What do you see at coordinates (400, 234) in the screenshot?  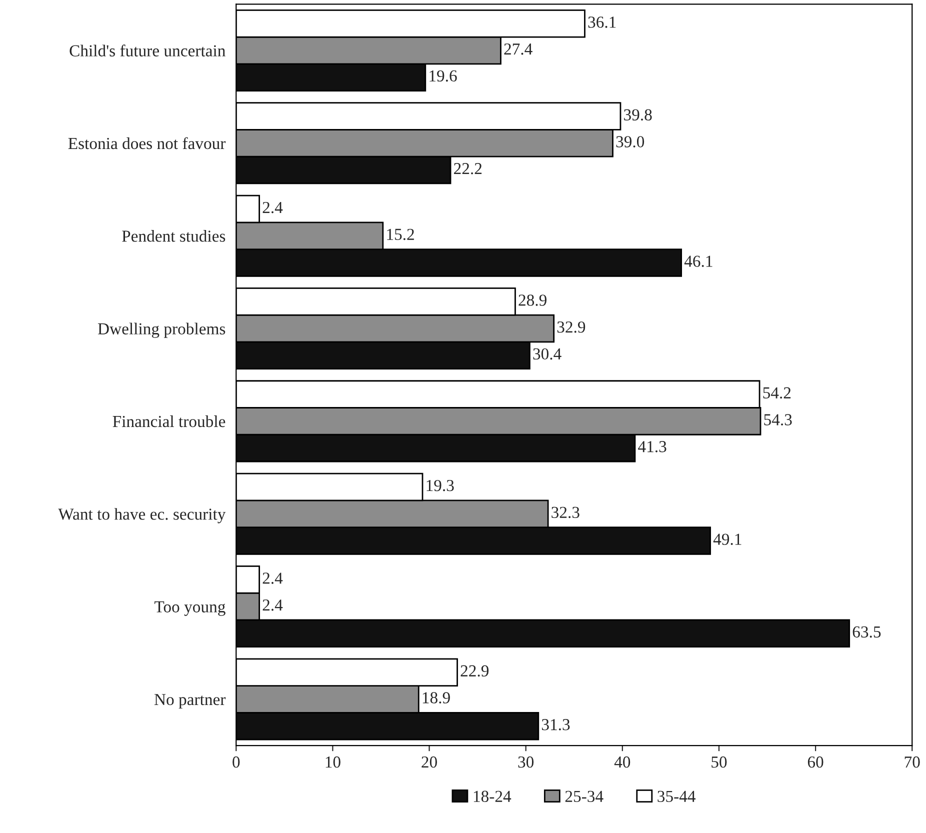 I see `data-label: 15.2` at bounding box center [400, 234].